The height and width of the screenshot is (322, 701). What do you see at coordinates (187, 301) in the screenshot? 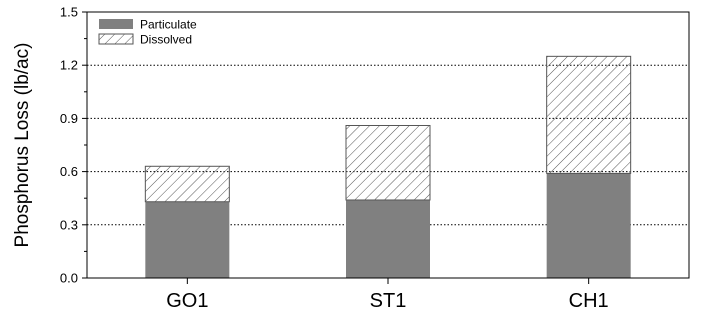
I see `x-tick-label: GO1` at bounding box center [187, 301].